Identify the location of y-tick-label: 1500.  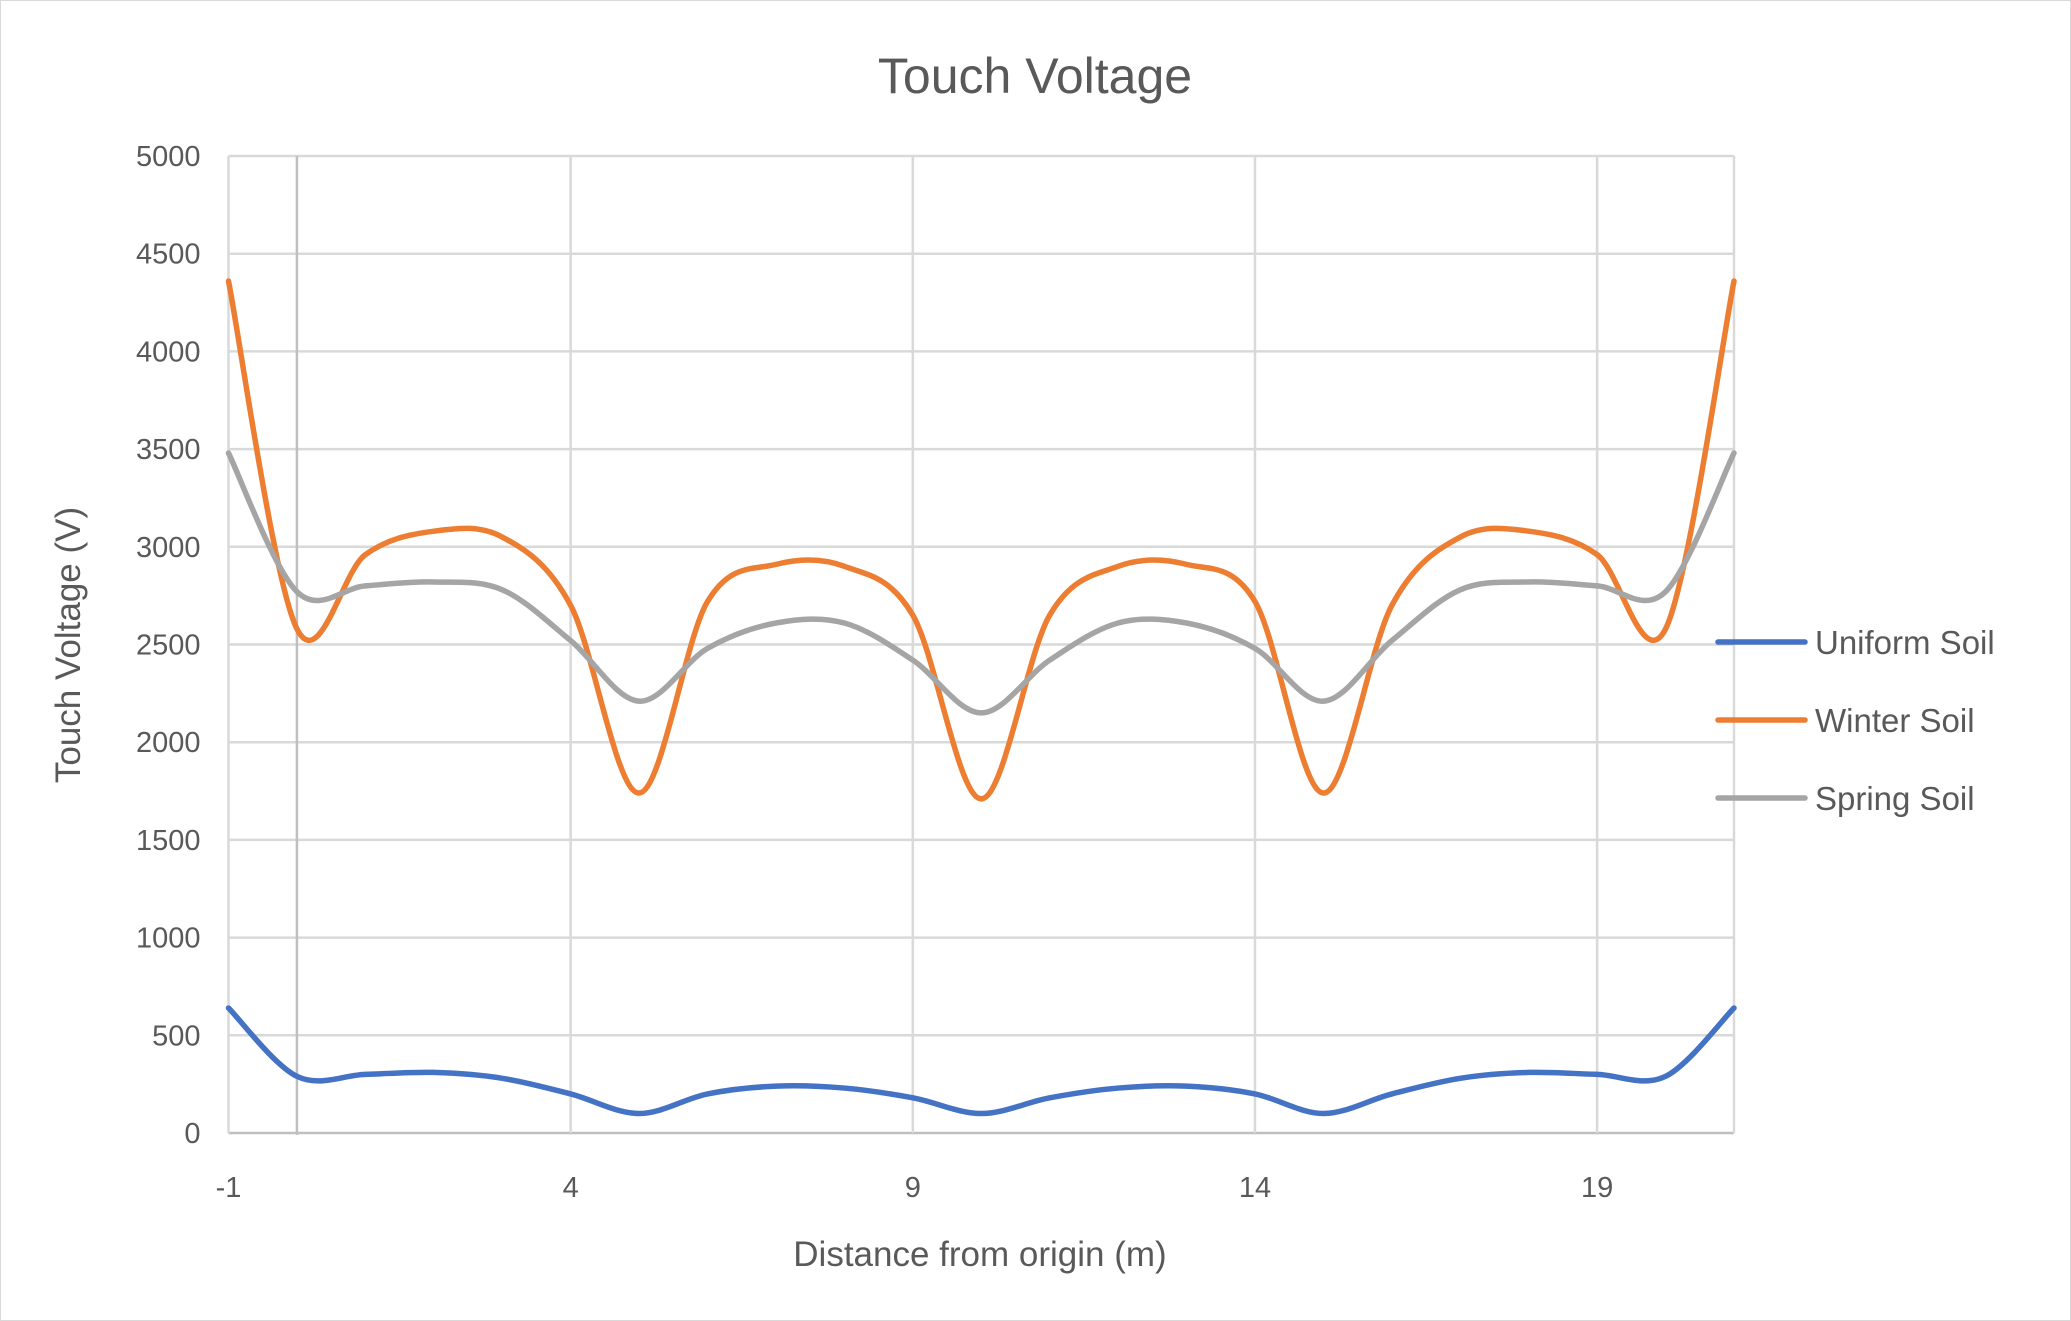
(168, 841).